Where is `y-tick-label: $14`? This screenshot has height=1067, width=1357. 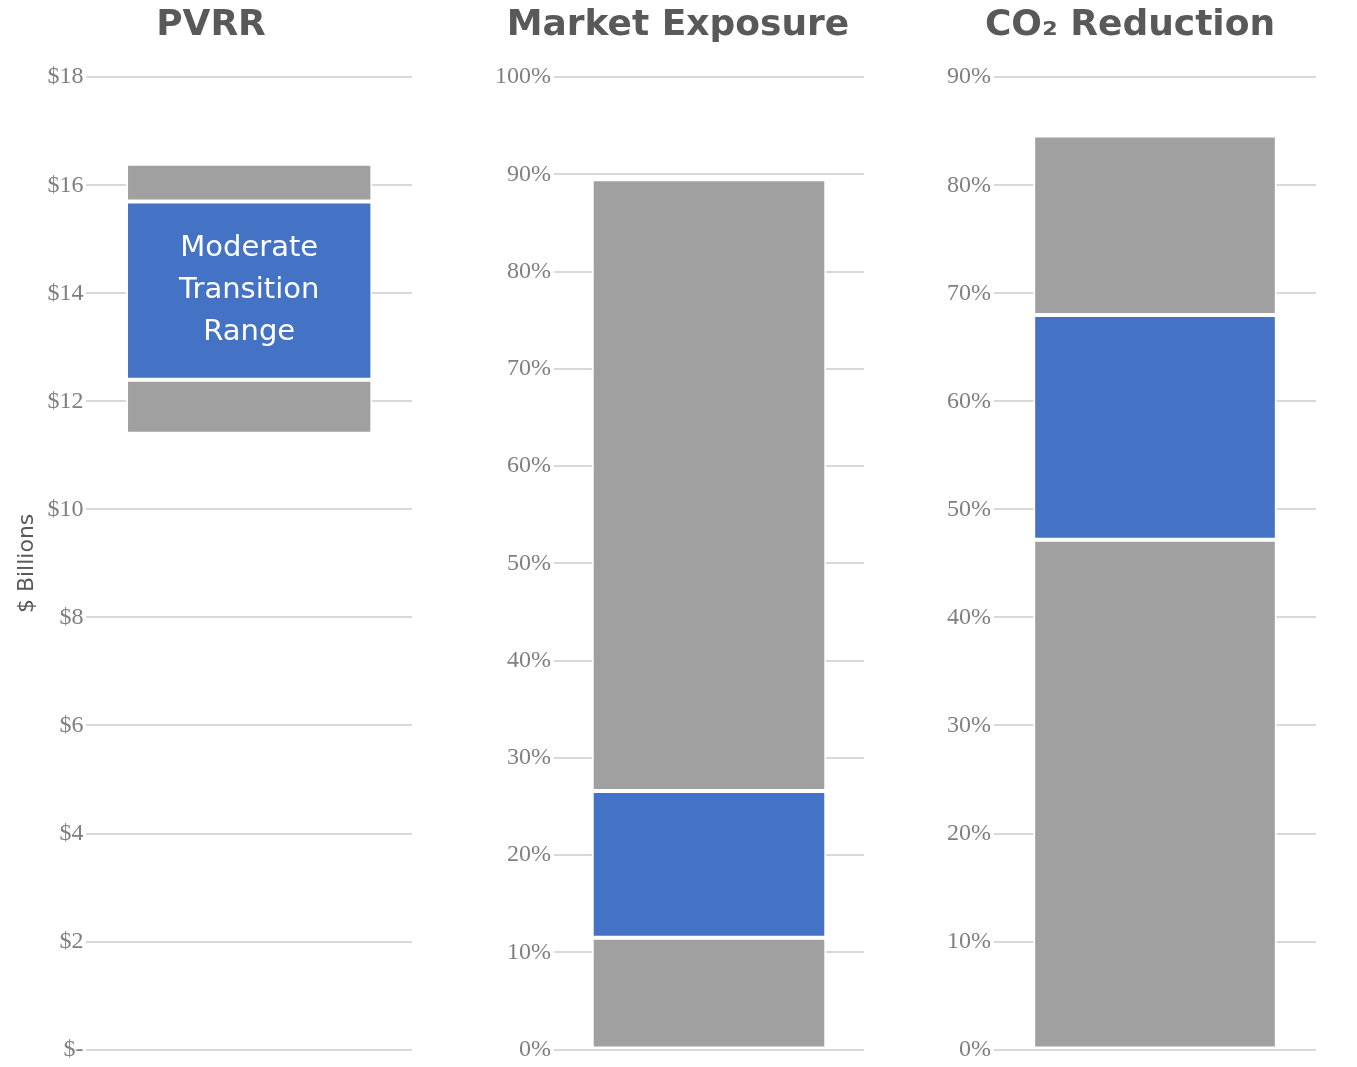 y-tick-label: $14 is located at coordinates (65, 291).